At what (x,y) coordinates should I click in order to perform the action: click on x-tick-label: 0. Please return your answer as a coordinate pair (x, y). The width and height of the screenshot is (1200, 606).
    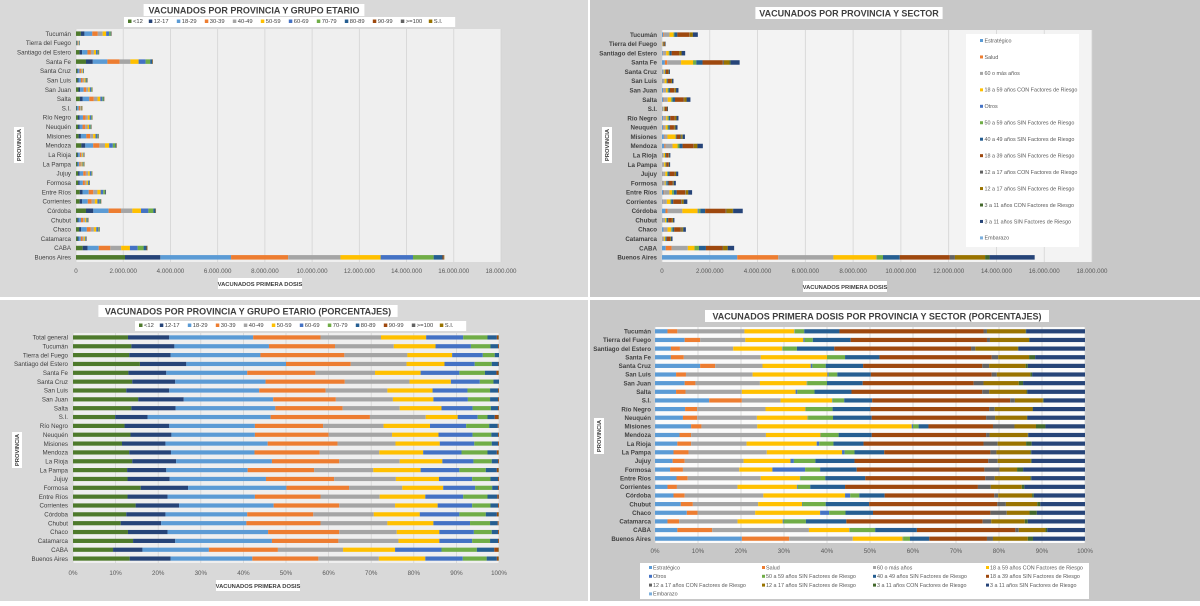
    Looking at the image, I should click on (76, 271).